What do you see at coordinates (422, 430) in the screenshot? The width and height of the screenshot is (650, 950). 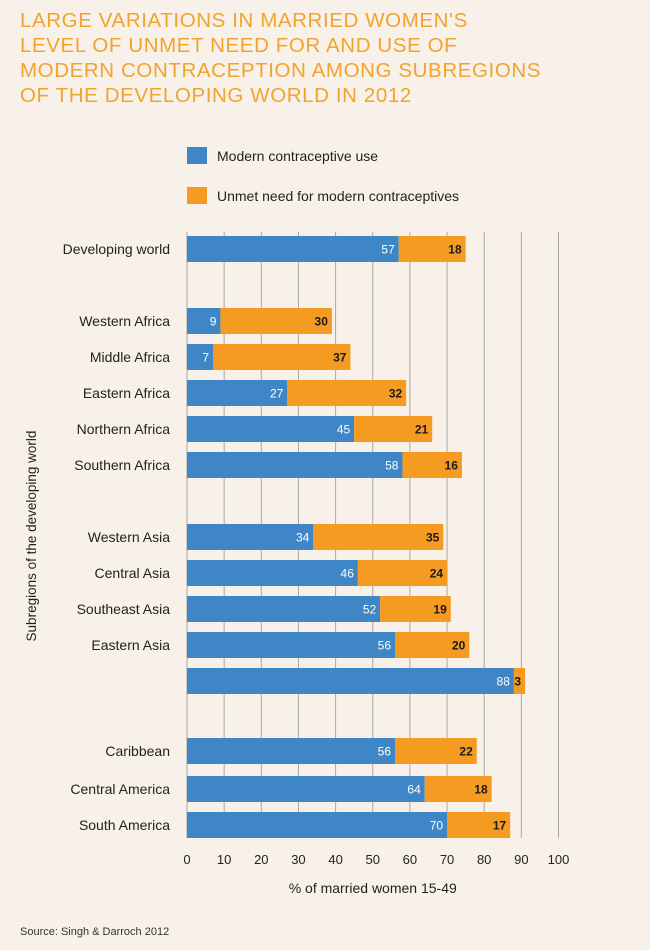 I see `data-label: 21` at bounding box center [422, 430].